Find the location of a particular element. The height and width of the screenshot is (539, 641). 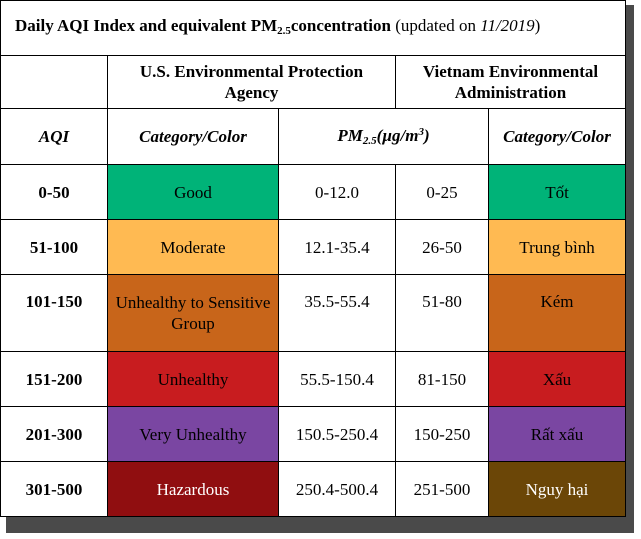

subheader-category-vn: Category/Color is located at coordinates (557, 137).